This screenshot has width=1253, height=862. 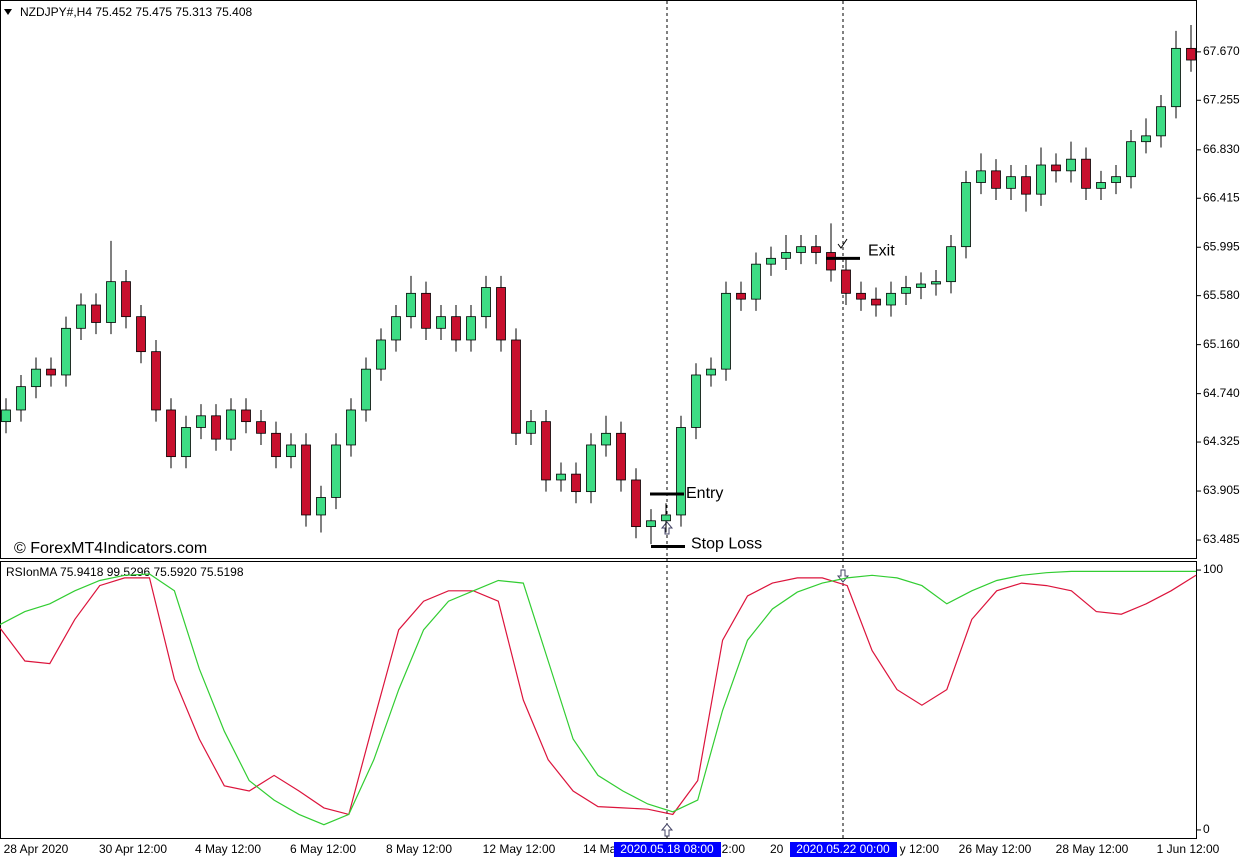 What do you see at coordinates (1221, 393) in the screenshot?
I see `y-tick-label: 64.740` at bounding box center [1221, 393].